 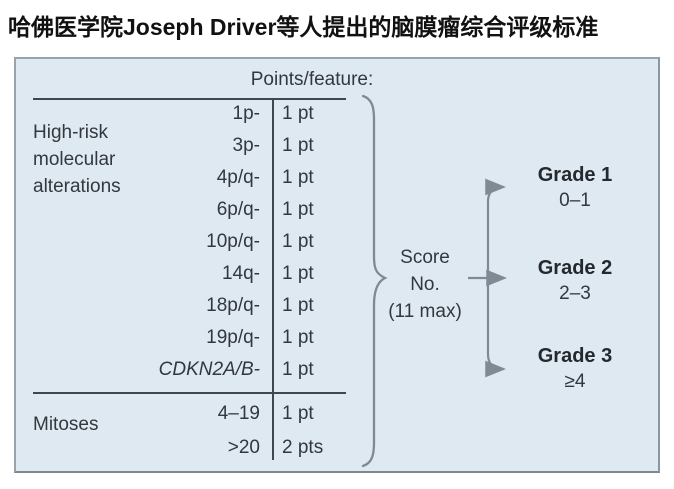 What do you see at coordinates (209, 369) in the screenshot?
I see `feature-cell: CDKN2A/B-` at bounding box center [209, 369].